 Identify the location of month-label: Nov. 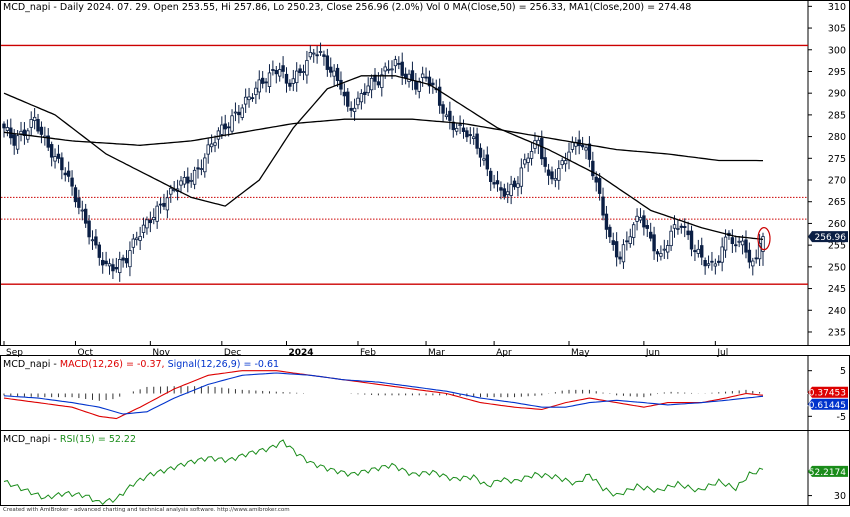
(161, 353).